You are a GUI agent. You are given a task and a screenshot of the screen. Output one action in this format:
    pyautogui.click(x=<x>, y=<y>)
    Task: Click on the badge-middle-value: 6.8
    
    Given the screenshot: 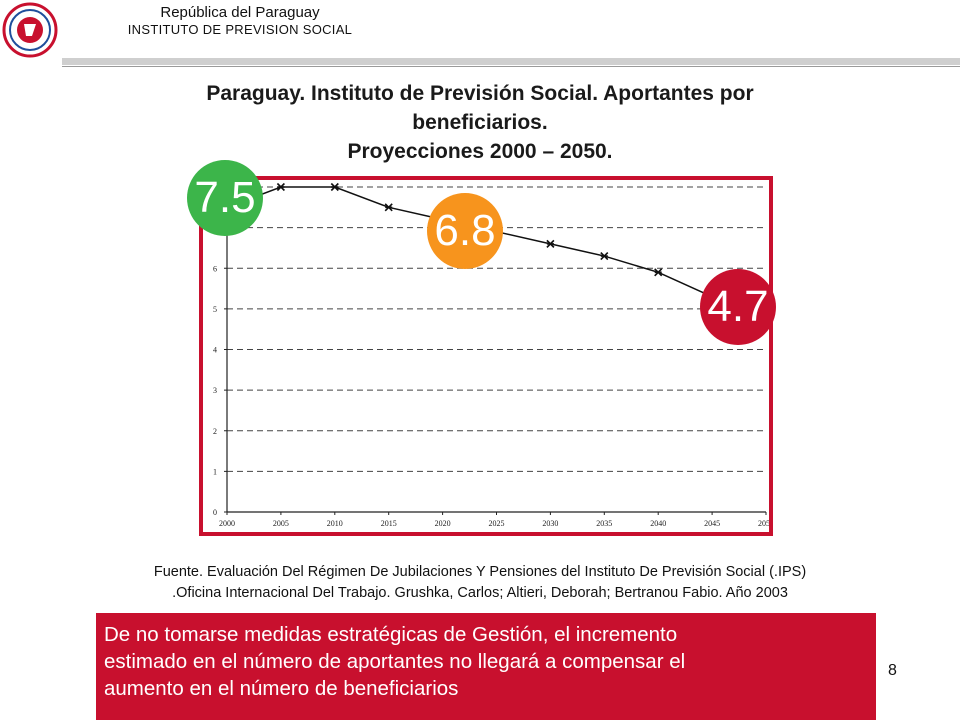 What is the action you would take?
    pyautogui.click(x=465, y=231)
    